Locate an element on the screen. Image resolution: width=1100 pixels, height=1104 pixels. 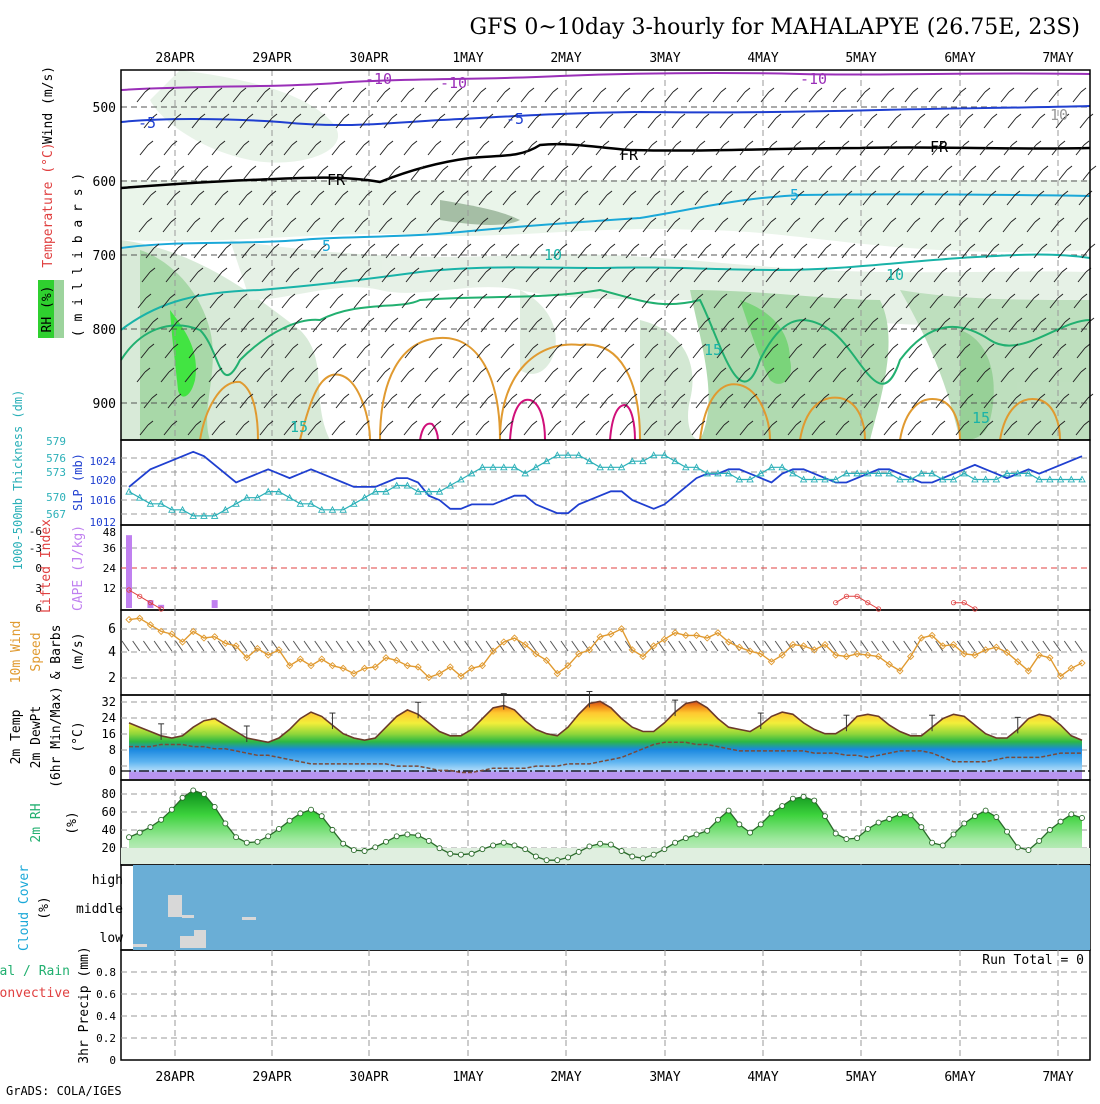
dewpoint-line is located at coordinates (605, 757).